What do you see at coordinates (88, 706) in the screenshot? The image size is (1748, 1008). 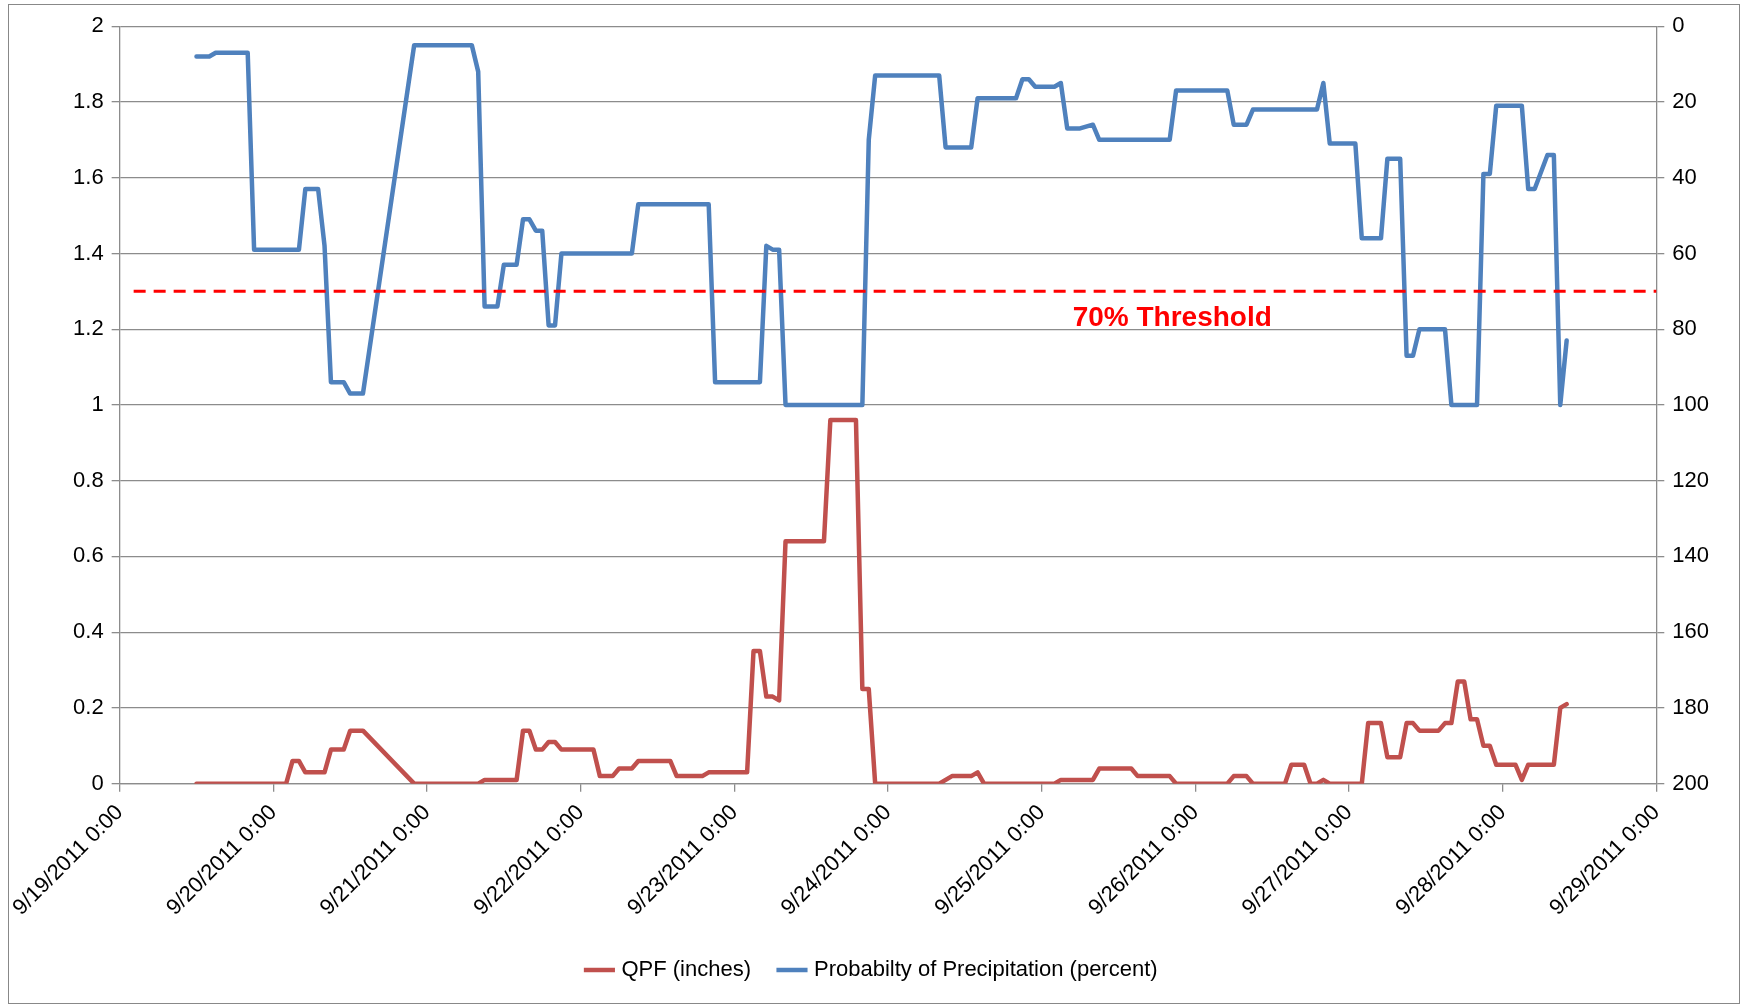 I see `y-tick-label: 0.2` at bounding box center [88, 706].